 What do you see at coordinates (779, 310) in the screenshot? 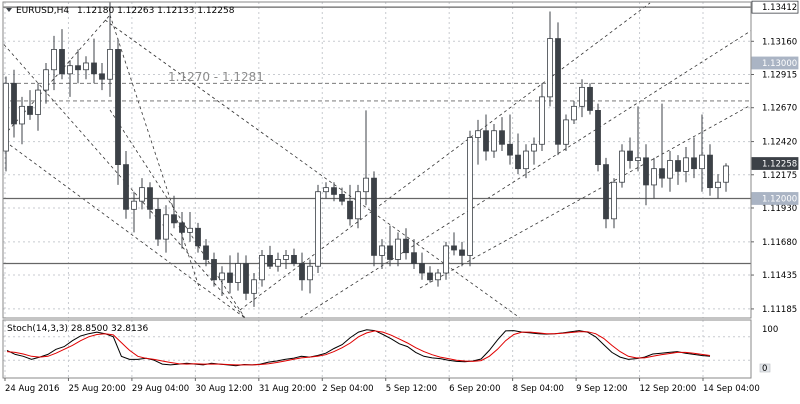
I see `price-tick-label: 1.11185` at bounding box center [779, 310].